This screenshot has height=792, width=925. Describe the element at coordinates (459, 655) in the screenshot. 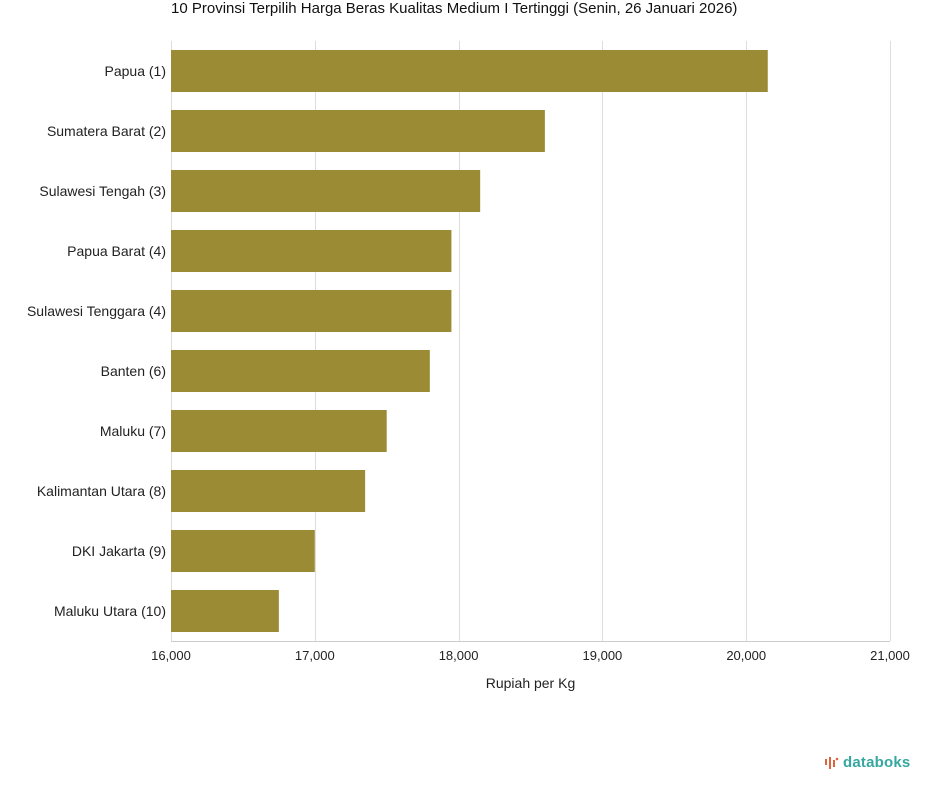

I see `x-tick-label: 18,000` at that location.